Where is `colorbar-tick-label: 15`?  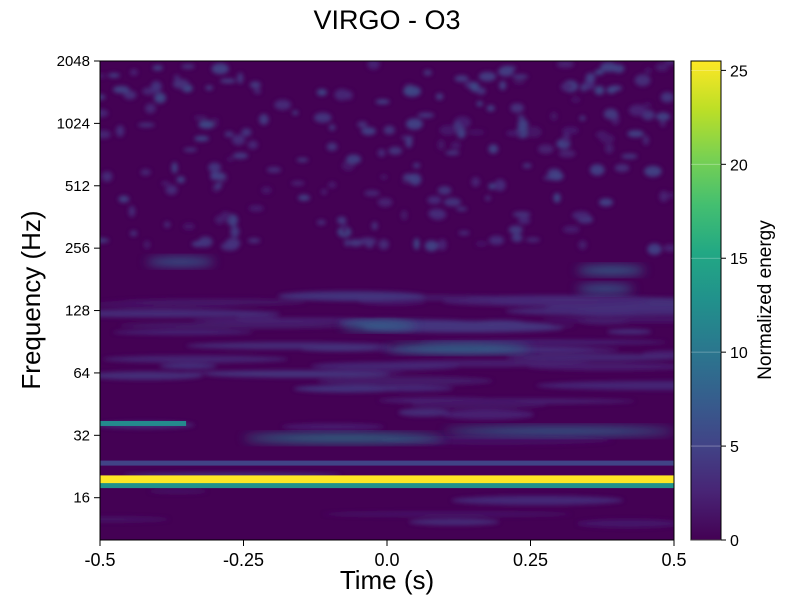
colorbar-tick-label: 15 is located at coordinates (739, 259).